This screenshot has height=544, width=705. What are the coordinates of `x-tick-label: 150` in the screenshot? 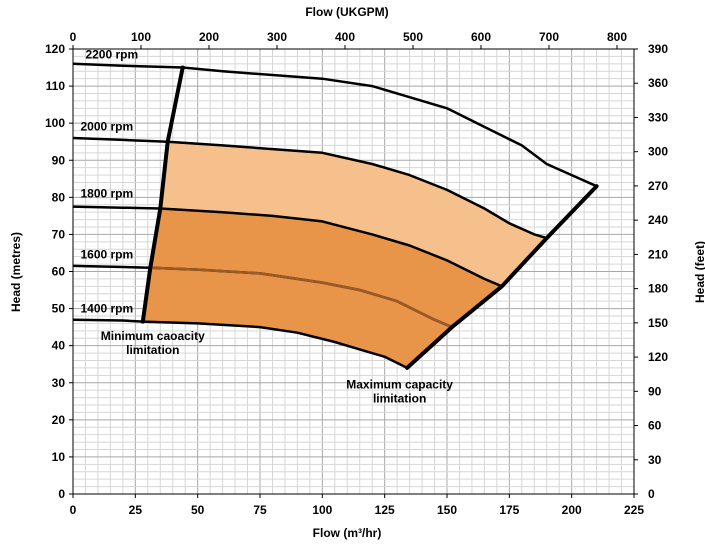 It's located at (447, 510).